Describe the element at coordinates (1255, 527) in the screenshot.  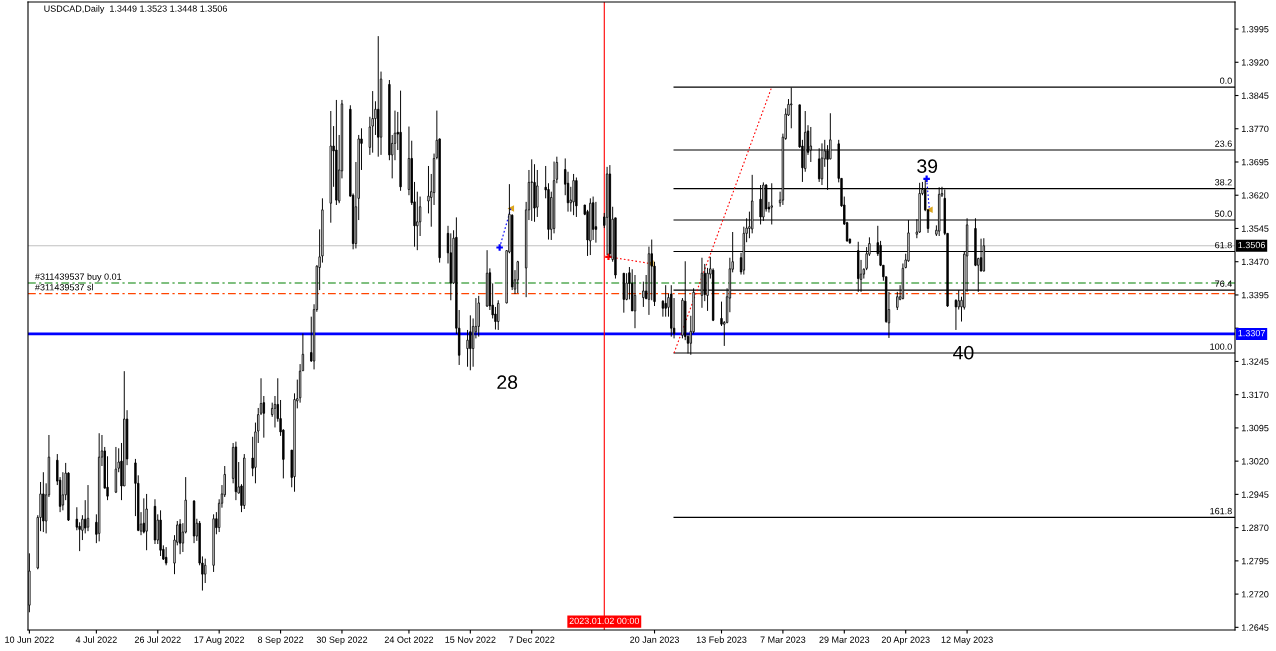
I see `y-tick-label: 1.2870` at that location.